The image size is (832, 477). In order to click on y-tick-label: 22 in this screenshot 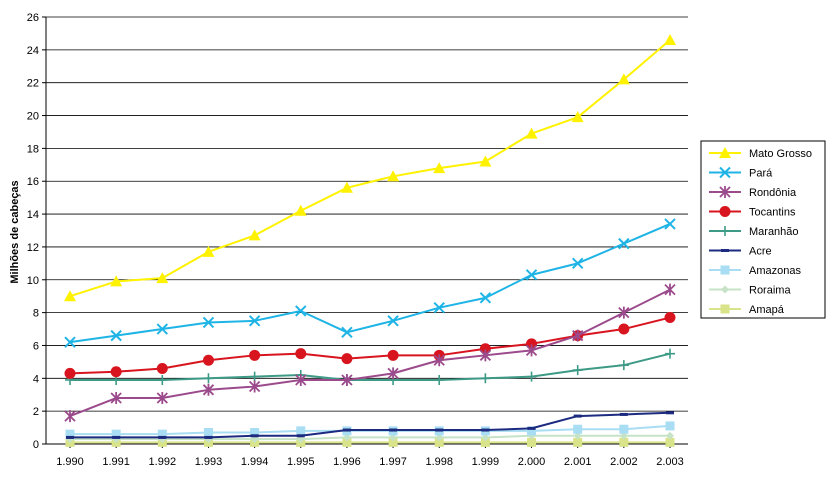, I will do `click(33, 84)`.